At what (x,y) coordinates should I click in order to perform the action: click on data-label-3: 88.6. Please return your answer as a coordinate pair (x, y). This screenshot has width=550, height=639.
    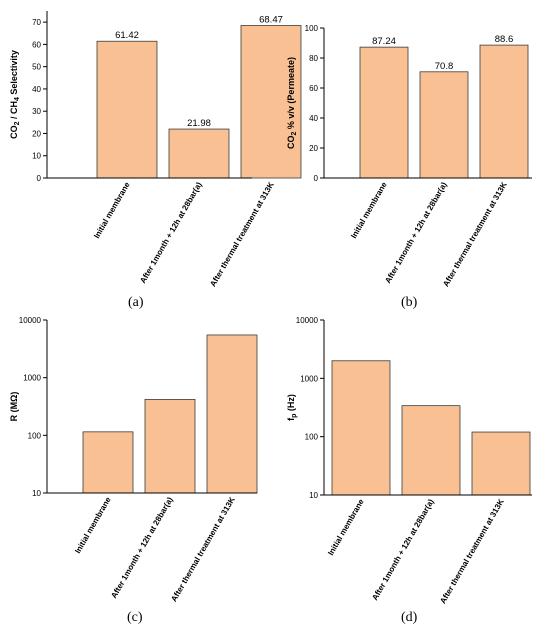
    Looking at the image, I should click on (504, 39).